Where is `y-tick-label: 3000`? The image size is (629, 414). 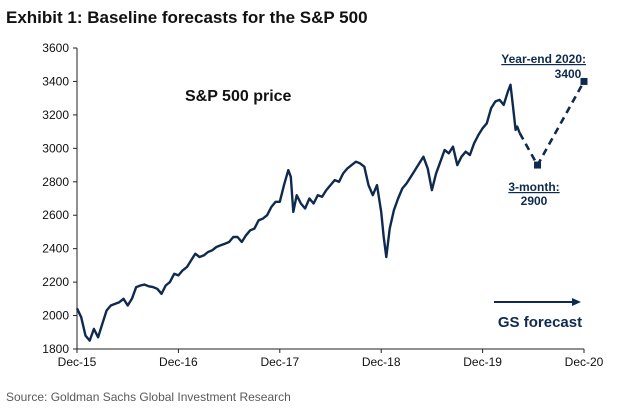 y-tick-label: 3000 is located at coordinates (55, 148).